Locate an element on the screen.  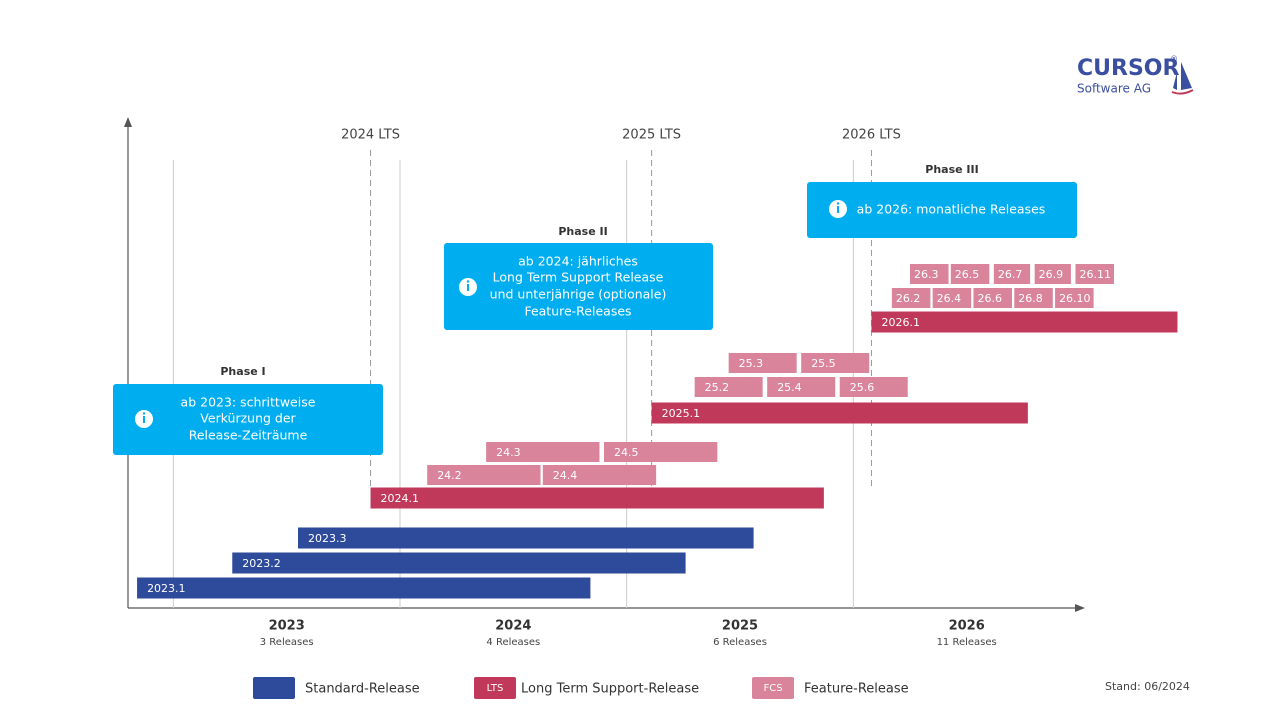
phase-text: Verkürzung der is located at coordinates (248, 418).